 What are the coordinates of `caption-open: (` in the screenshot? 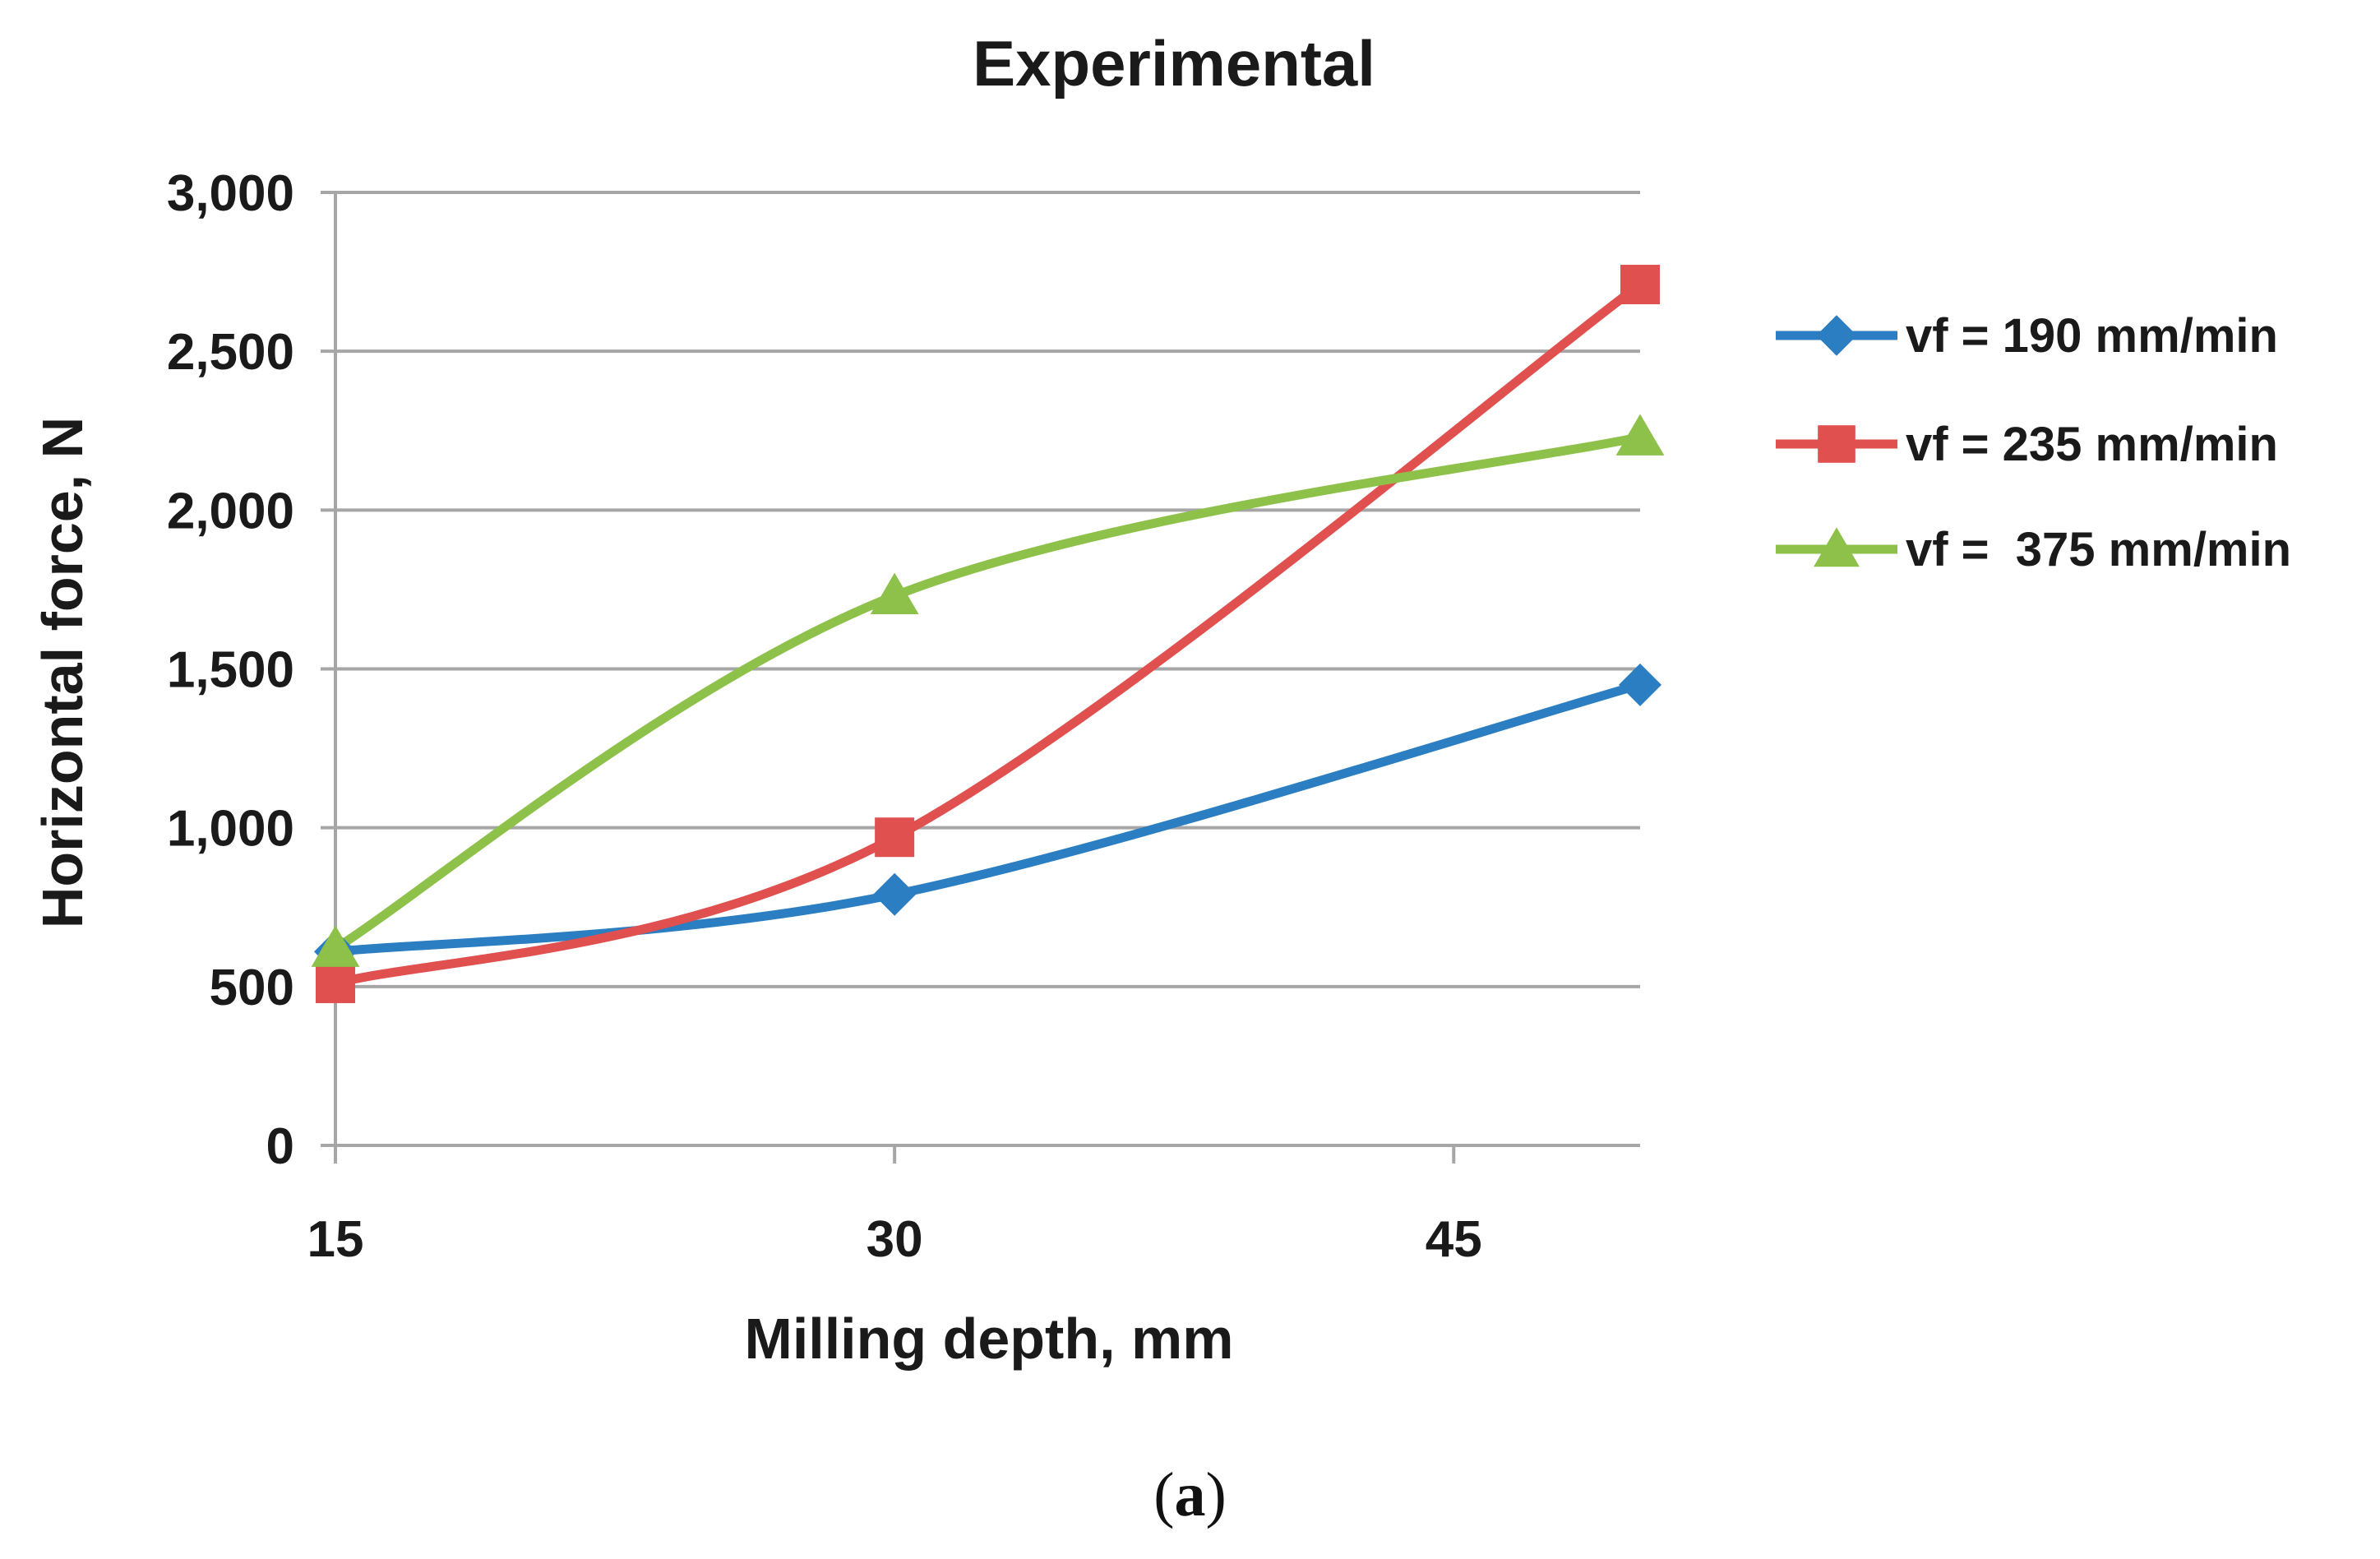 It's located at (1164, 1494).